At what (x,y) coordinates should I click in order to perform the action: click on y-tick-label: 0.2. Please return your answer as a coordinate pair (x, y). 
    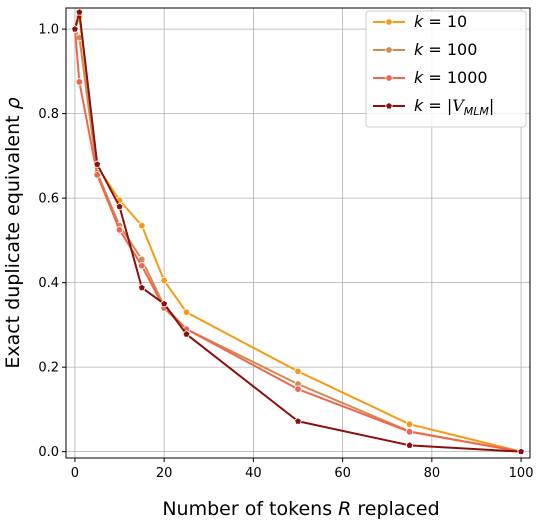
    Looking at the image, I should click on (48, 368).